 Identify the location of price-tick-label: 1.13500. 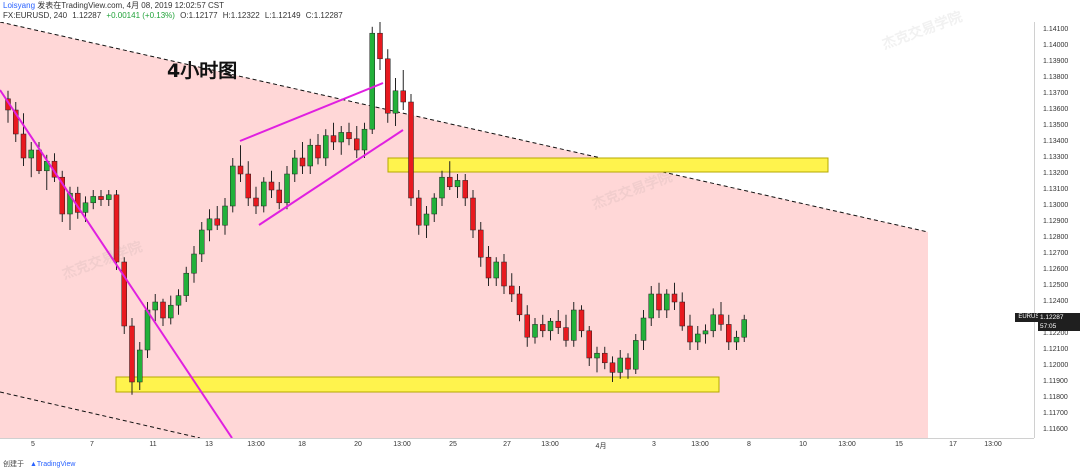
(1056, 125).